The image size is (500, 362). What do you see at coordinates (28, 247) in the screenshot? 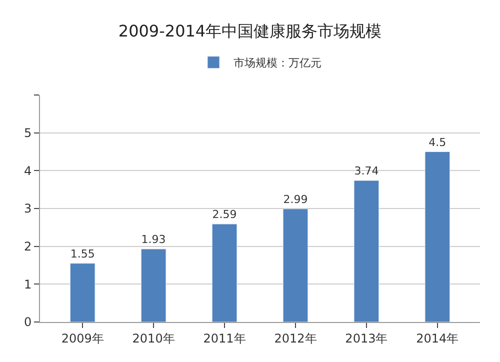
I see `y-tick-label: 2` at bounding box center [28, 247].